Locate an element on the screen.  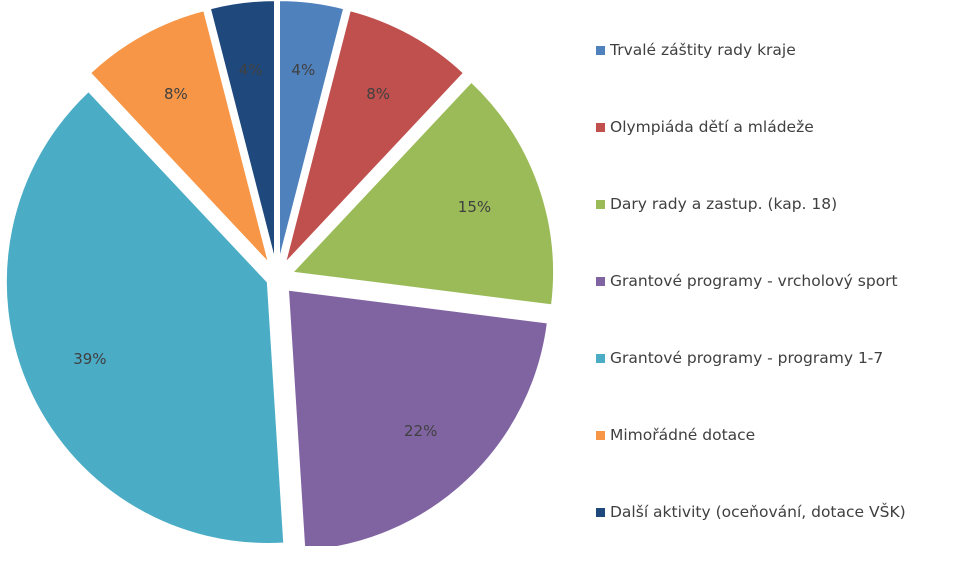
legend-item: Další aktivity (oceňování, dotace VŠK) is located at coordinates (786, 536).